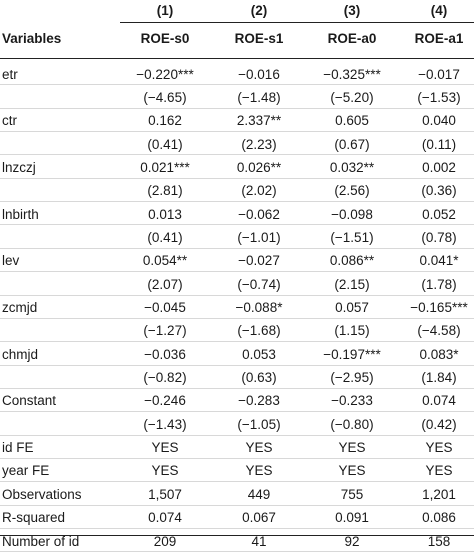 The height and width of the screenshot is (553, 474). Describe the element at coordinates (259, 261) in the screenshot. I see `table-cell: −0.027` at that location.